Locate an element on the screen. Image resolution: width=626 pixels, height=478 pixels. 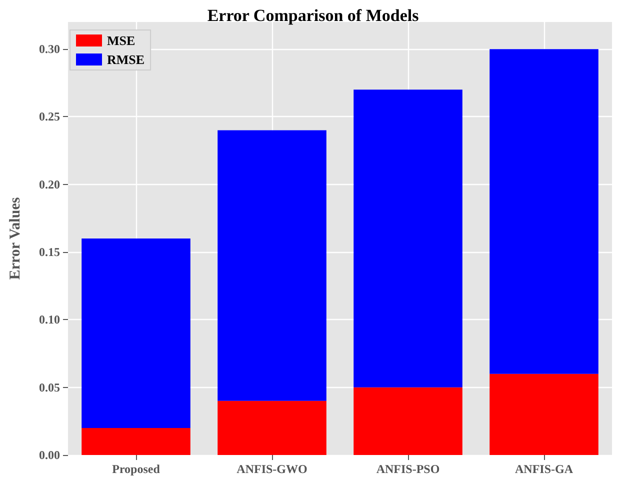
legend-label: RMSE is located at coordinates (126, 59).